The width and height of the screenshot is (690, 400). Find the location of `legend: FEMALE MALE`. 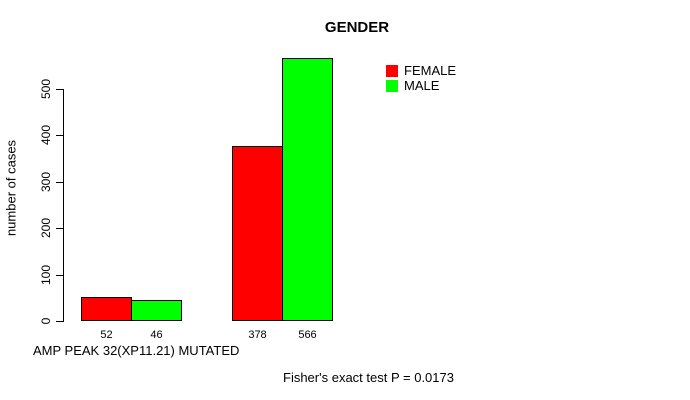

legend: FEMALE MALE is located at coordinates (421, 78).